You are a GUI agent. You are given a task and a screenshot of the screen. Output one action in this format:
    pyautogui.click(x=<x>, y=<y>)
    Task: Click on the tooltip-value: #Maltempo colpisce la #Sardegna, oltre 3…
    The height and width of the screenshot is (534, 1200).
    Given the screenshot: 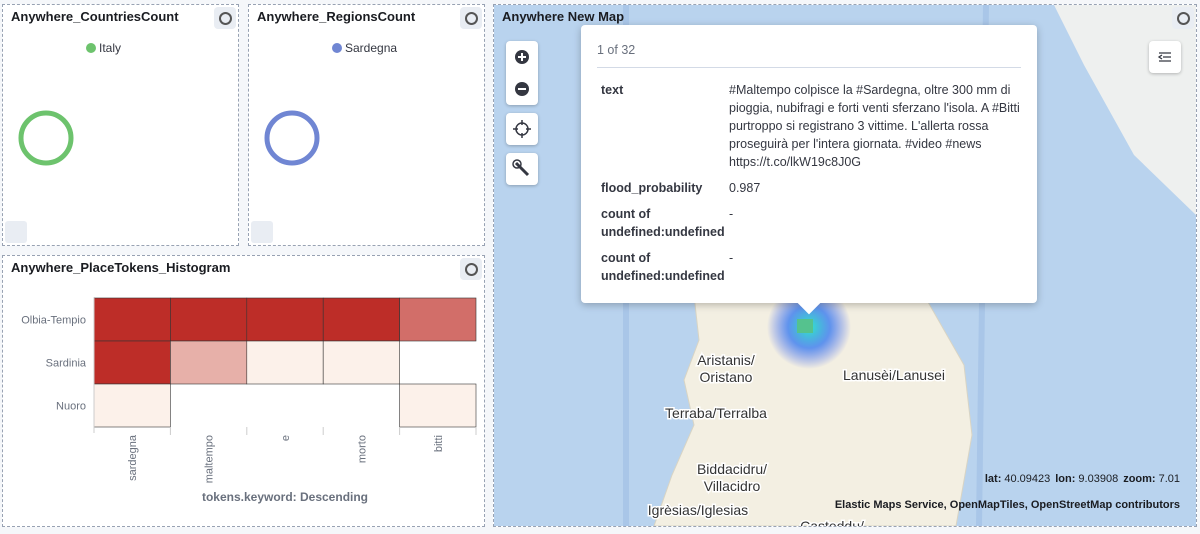 What is the action you would take?
    pyautogui.click(x=874, y=126)
    